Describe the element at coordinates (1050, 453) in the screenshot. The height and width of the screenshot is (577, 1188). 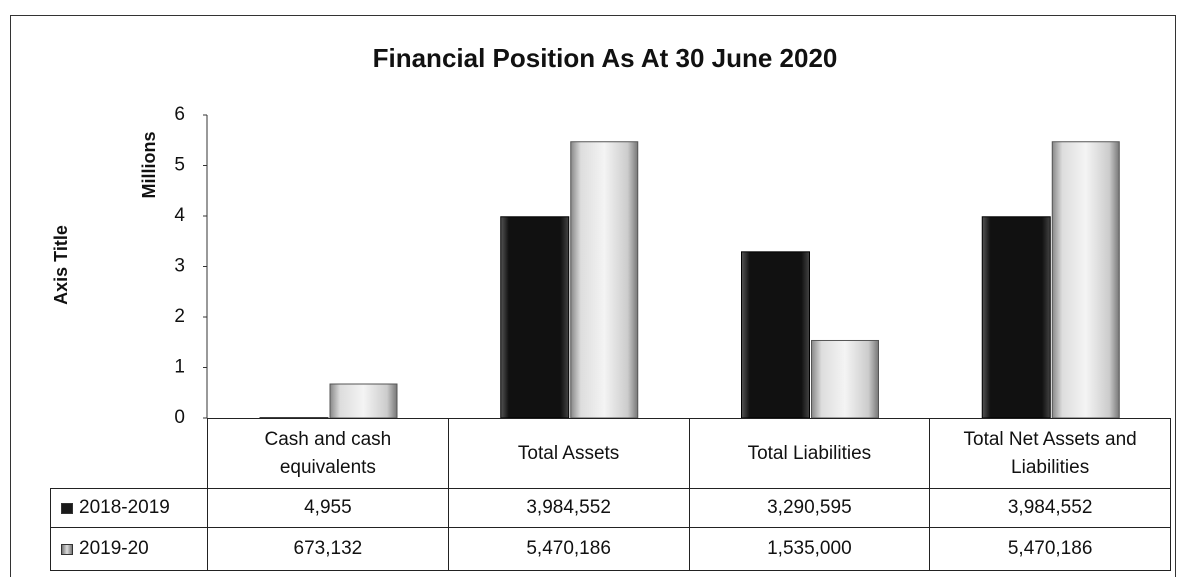
I see `x-tick-label: Total Net Assets and Liabilities` at that location.